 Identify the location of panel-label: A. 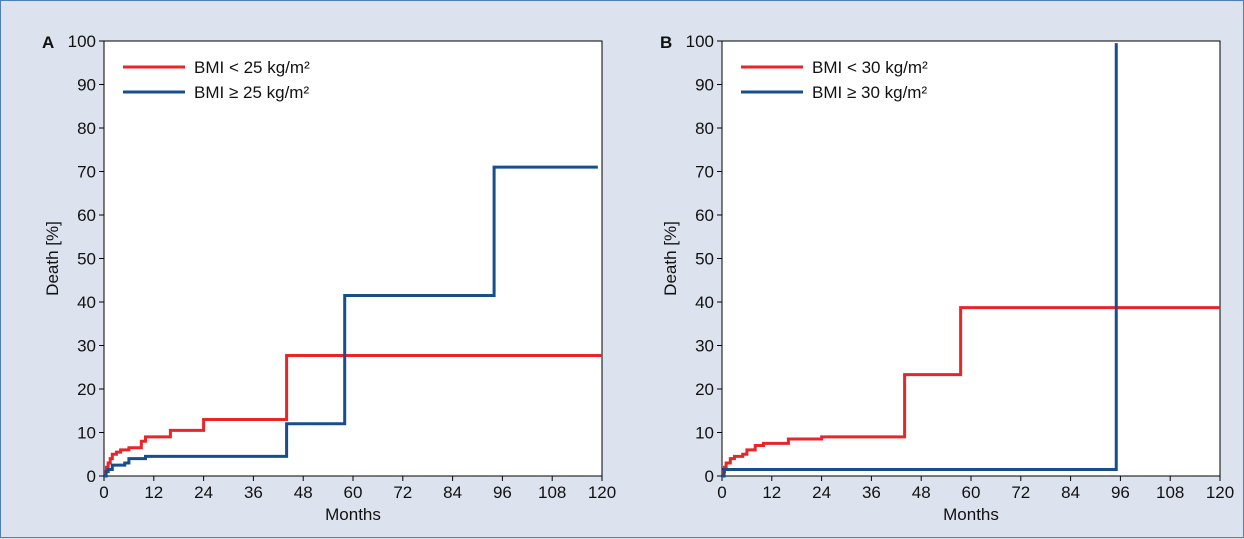
(48, 42).